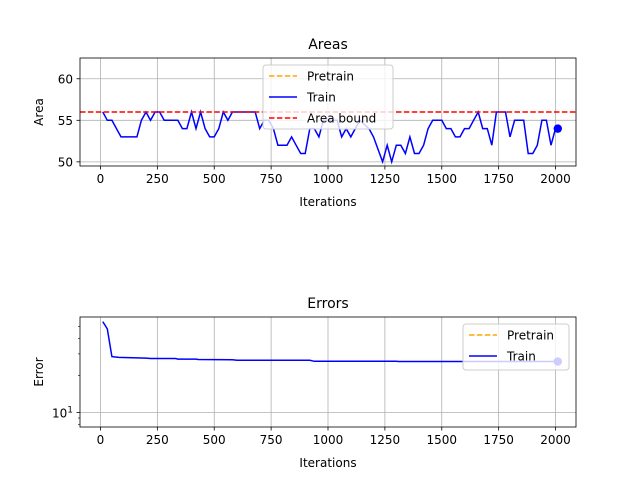 The image size is (640, 480). What do you see at coordinates (557, 128) in the screenshot?
I see `end-point-marker` at bounding box center [557, 128].